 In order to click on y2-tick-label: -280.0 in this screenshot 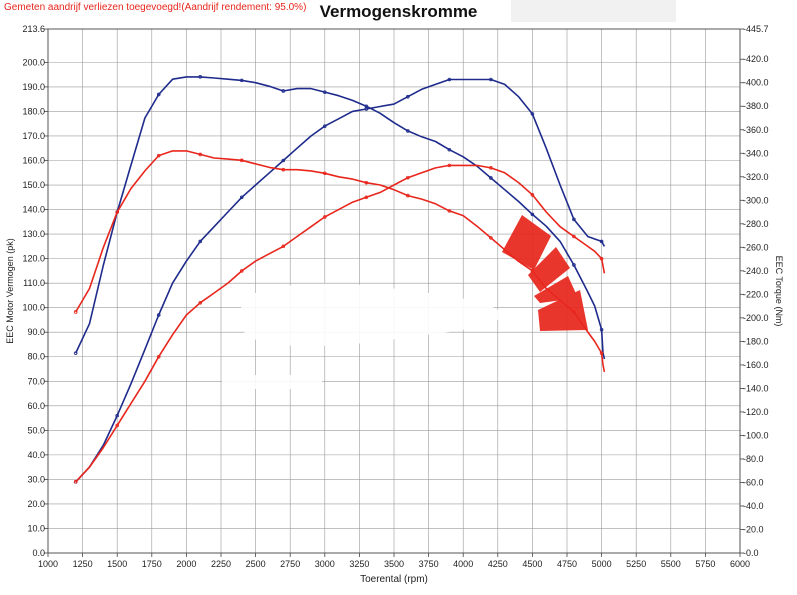, I will do `click(756, 224)`.